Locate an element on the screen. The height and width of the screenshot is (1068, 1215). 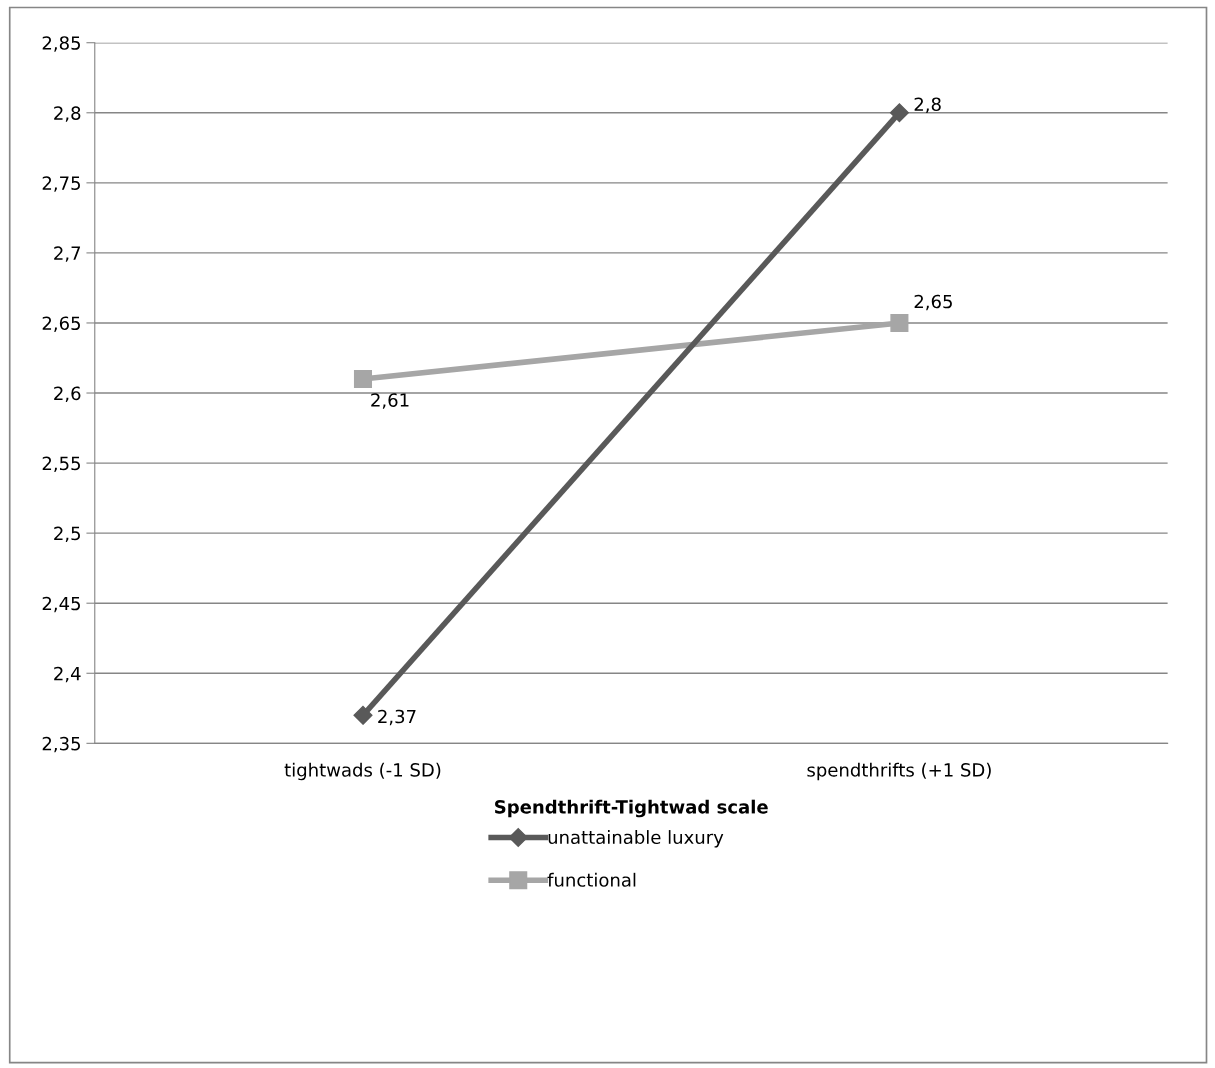
legend-label: unattainable luxury is located at coordinates (636, 839).